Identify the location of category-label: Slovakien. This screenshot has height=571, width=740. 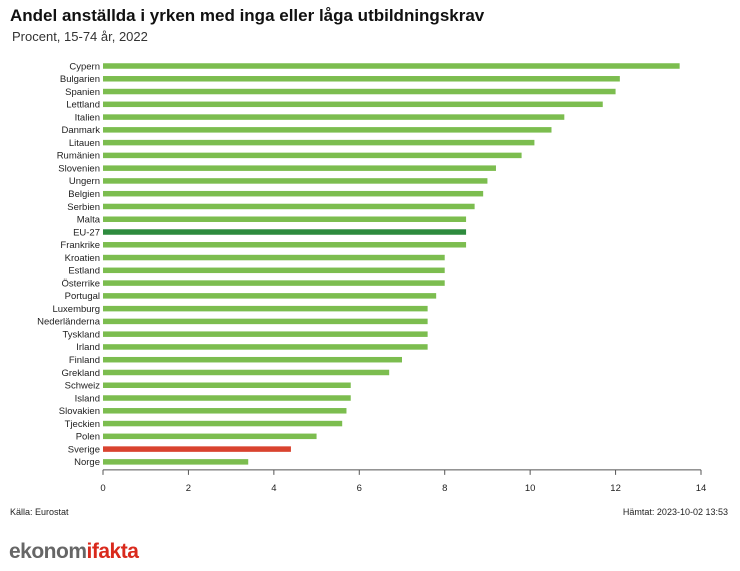
(79, 411).